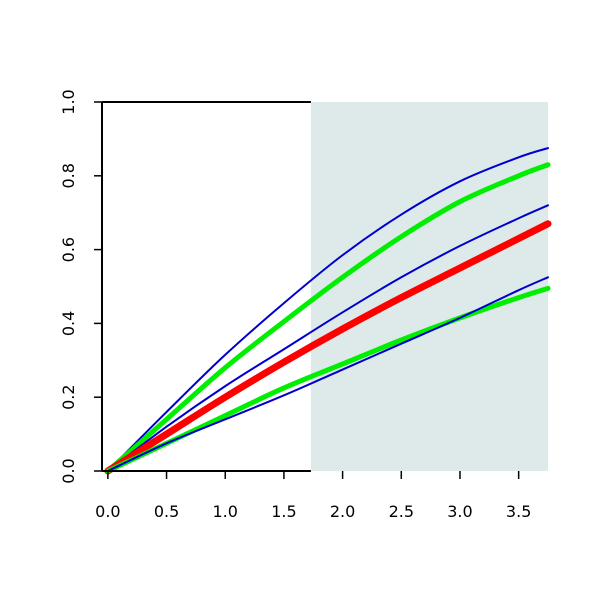  I want to click on x-tick-label: 0.5, so click(166, 511).